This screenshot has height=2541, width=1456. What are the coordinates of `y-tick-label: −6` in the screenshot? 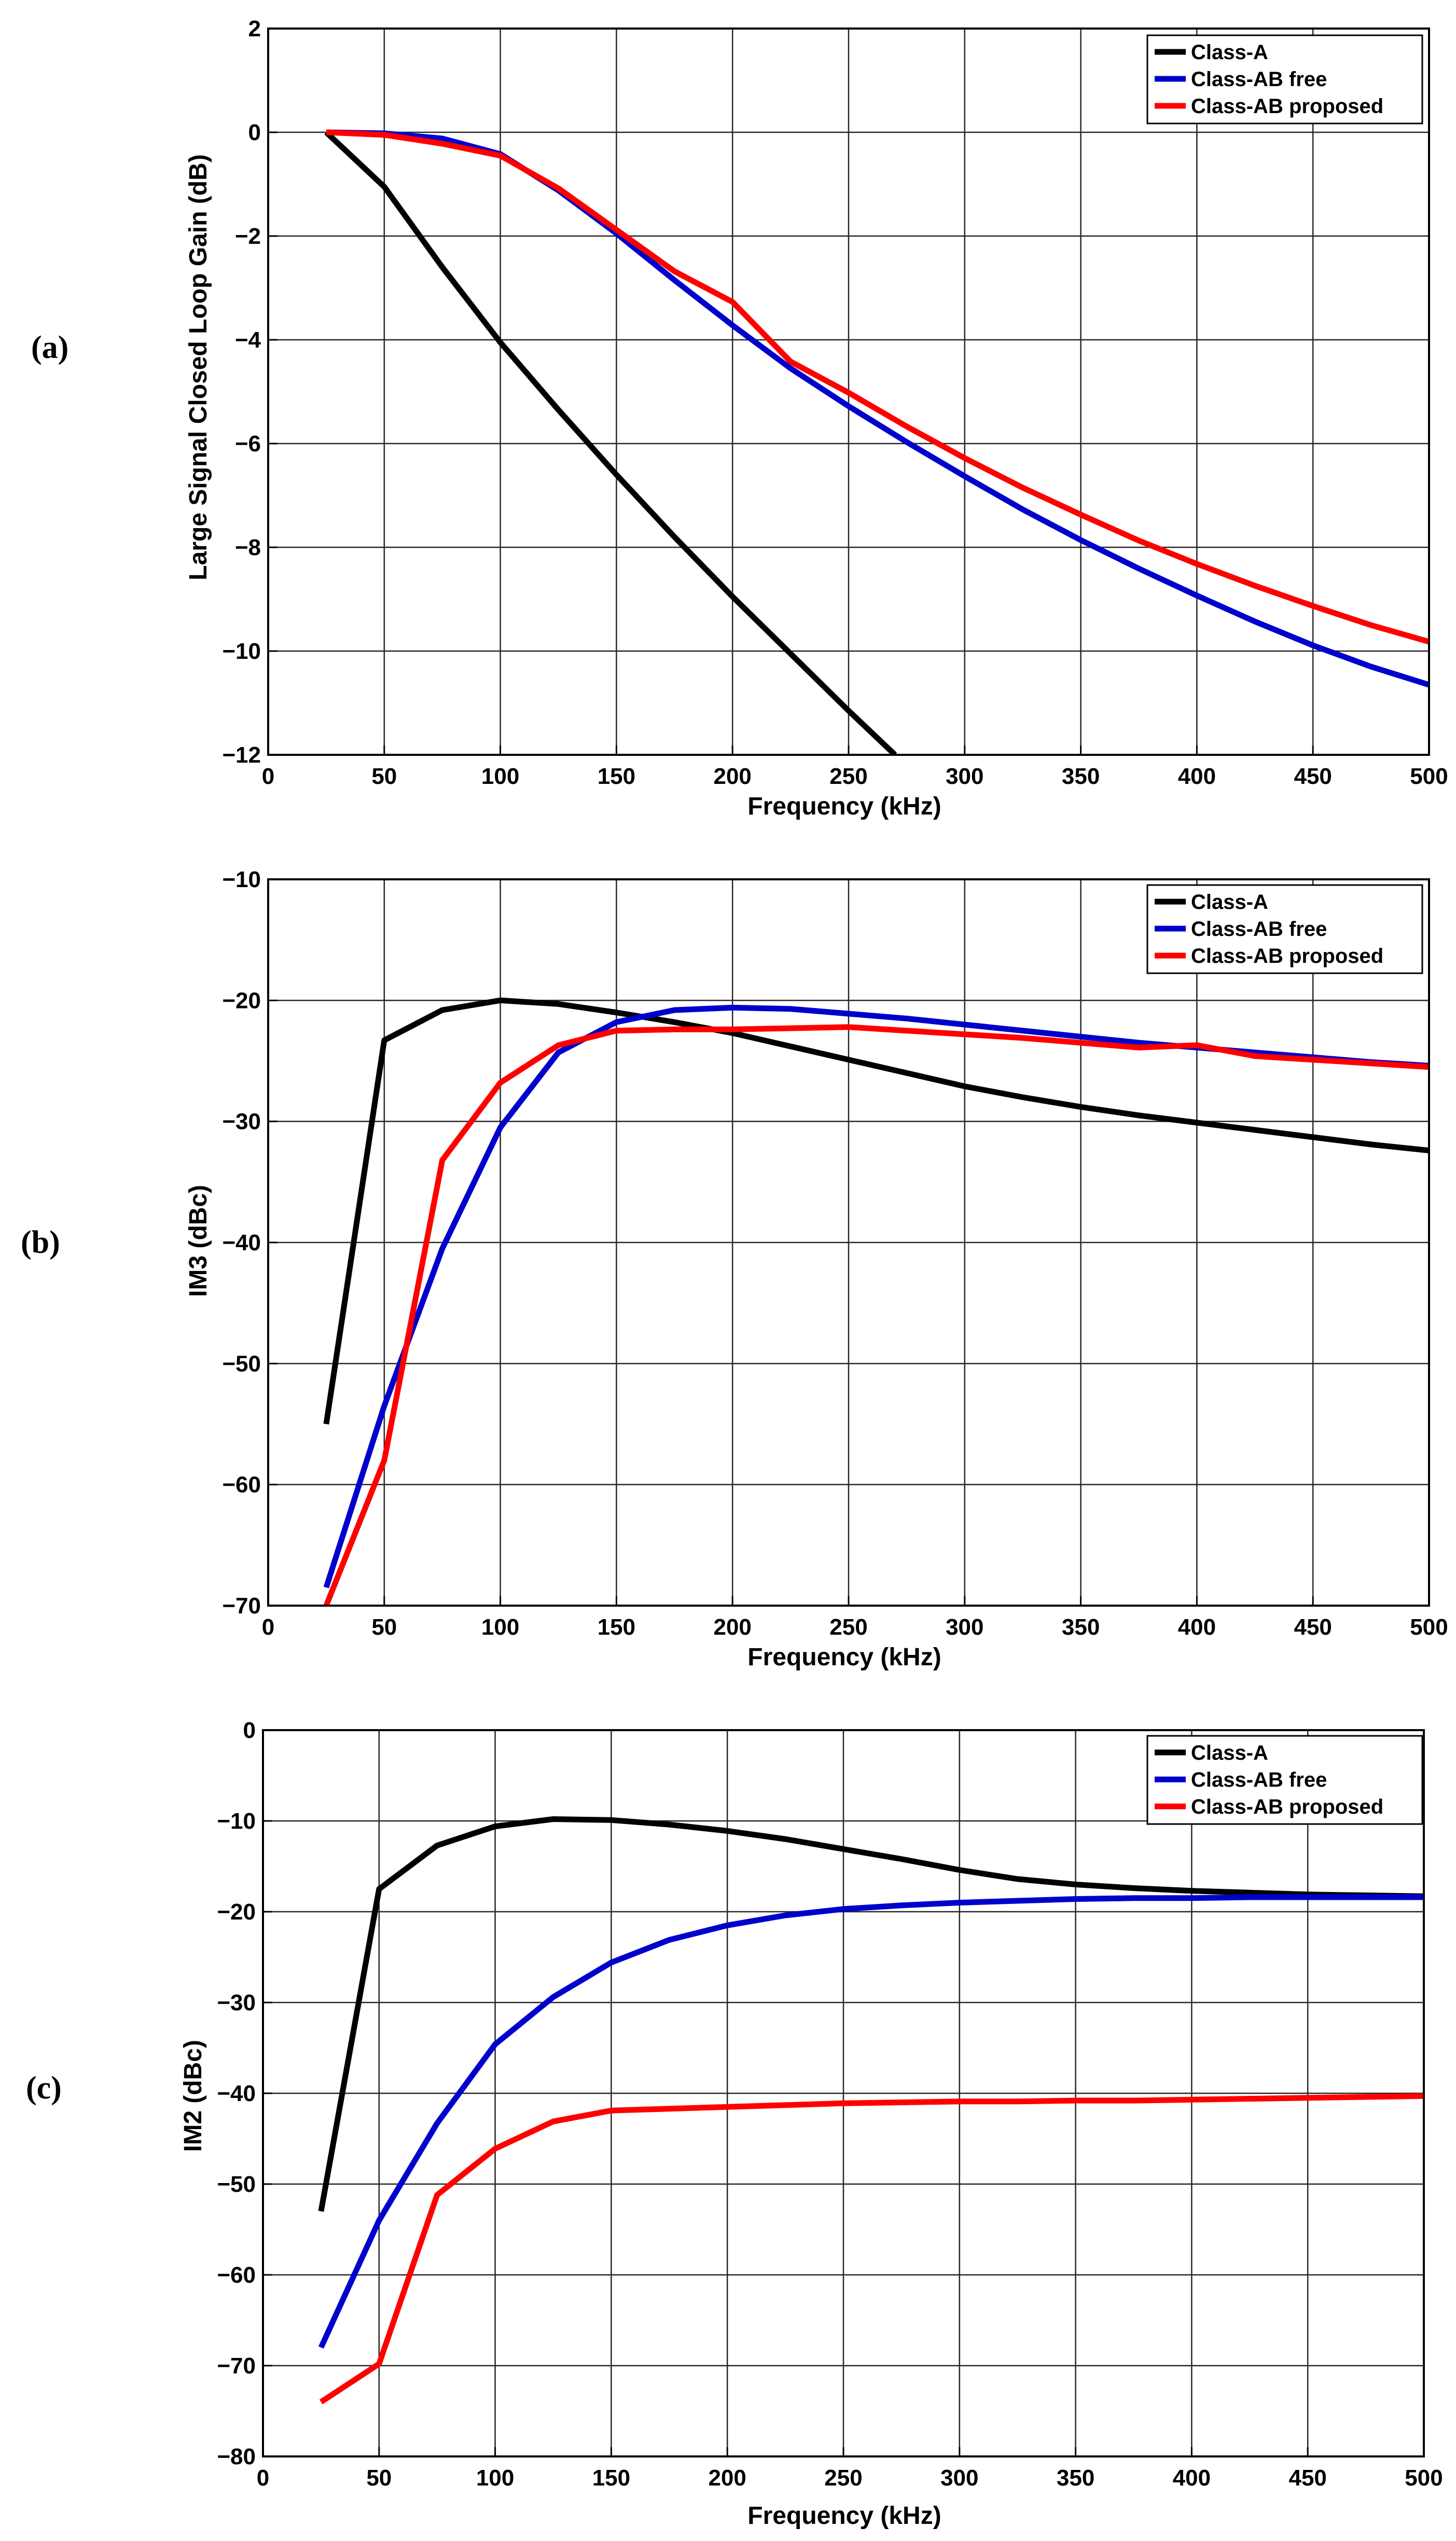 It's located at (248, 444).